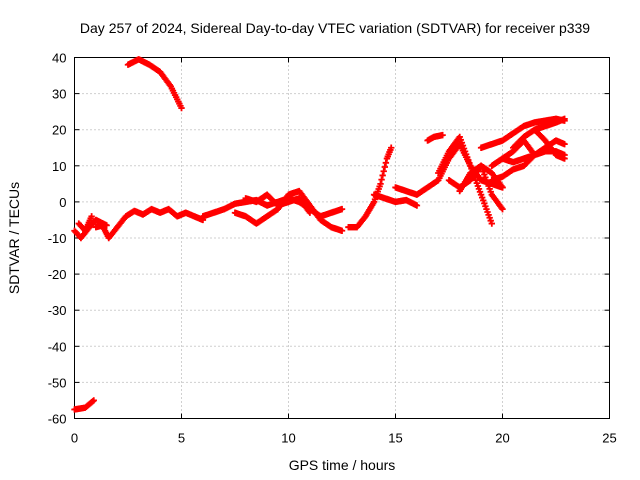 This screenshot has height=480, width=640. I want to click on series-track-b, so click(90, 229).